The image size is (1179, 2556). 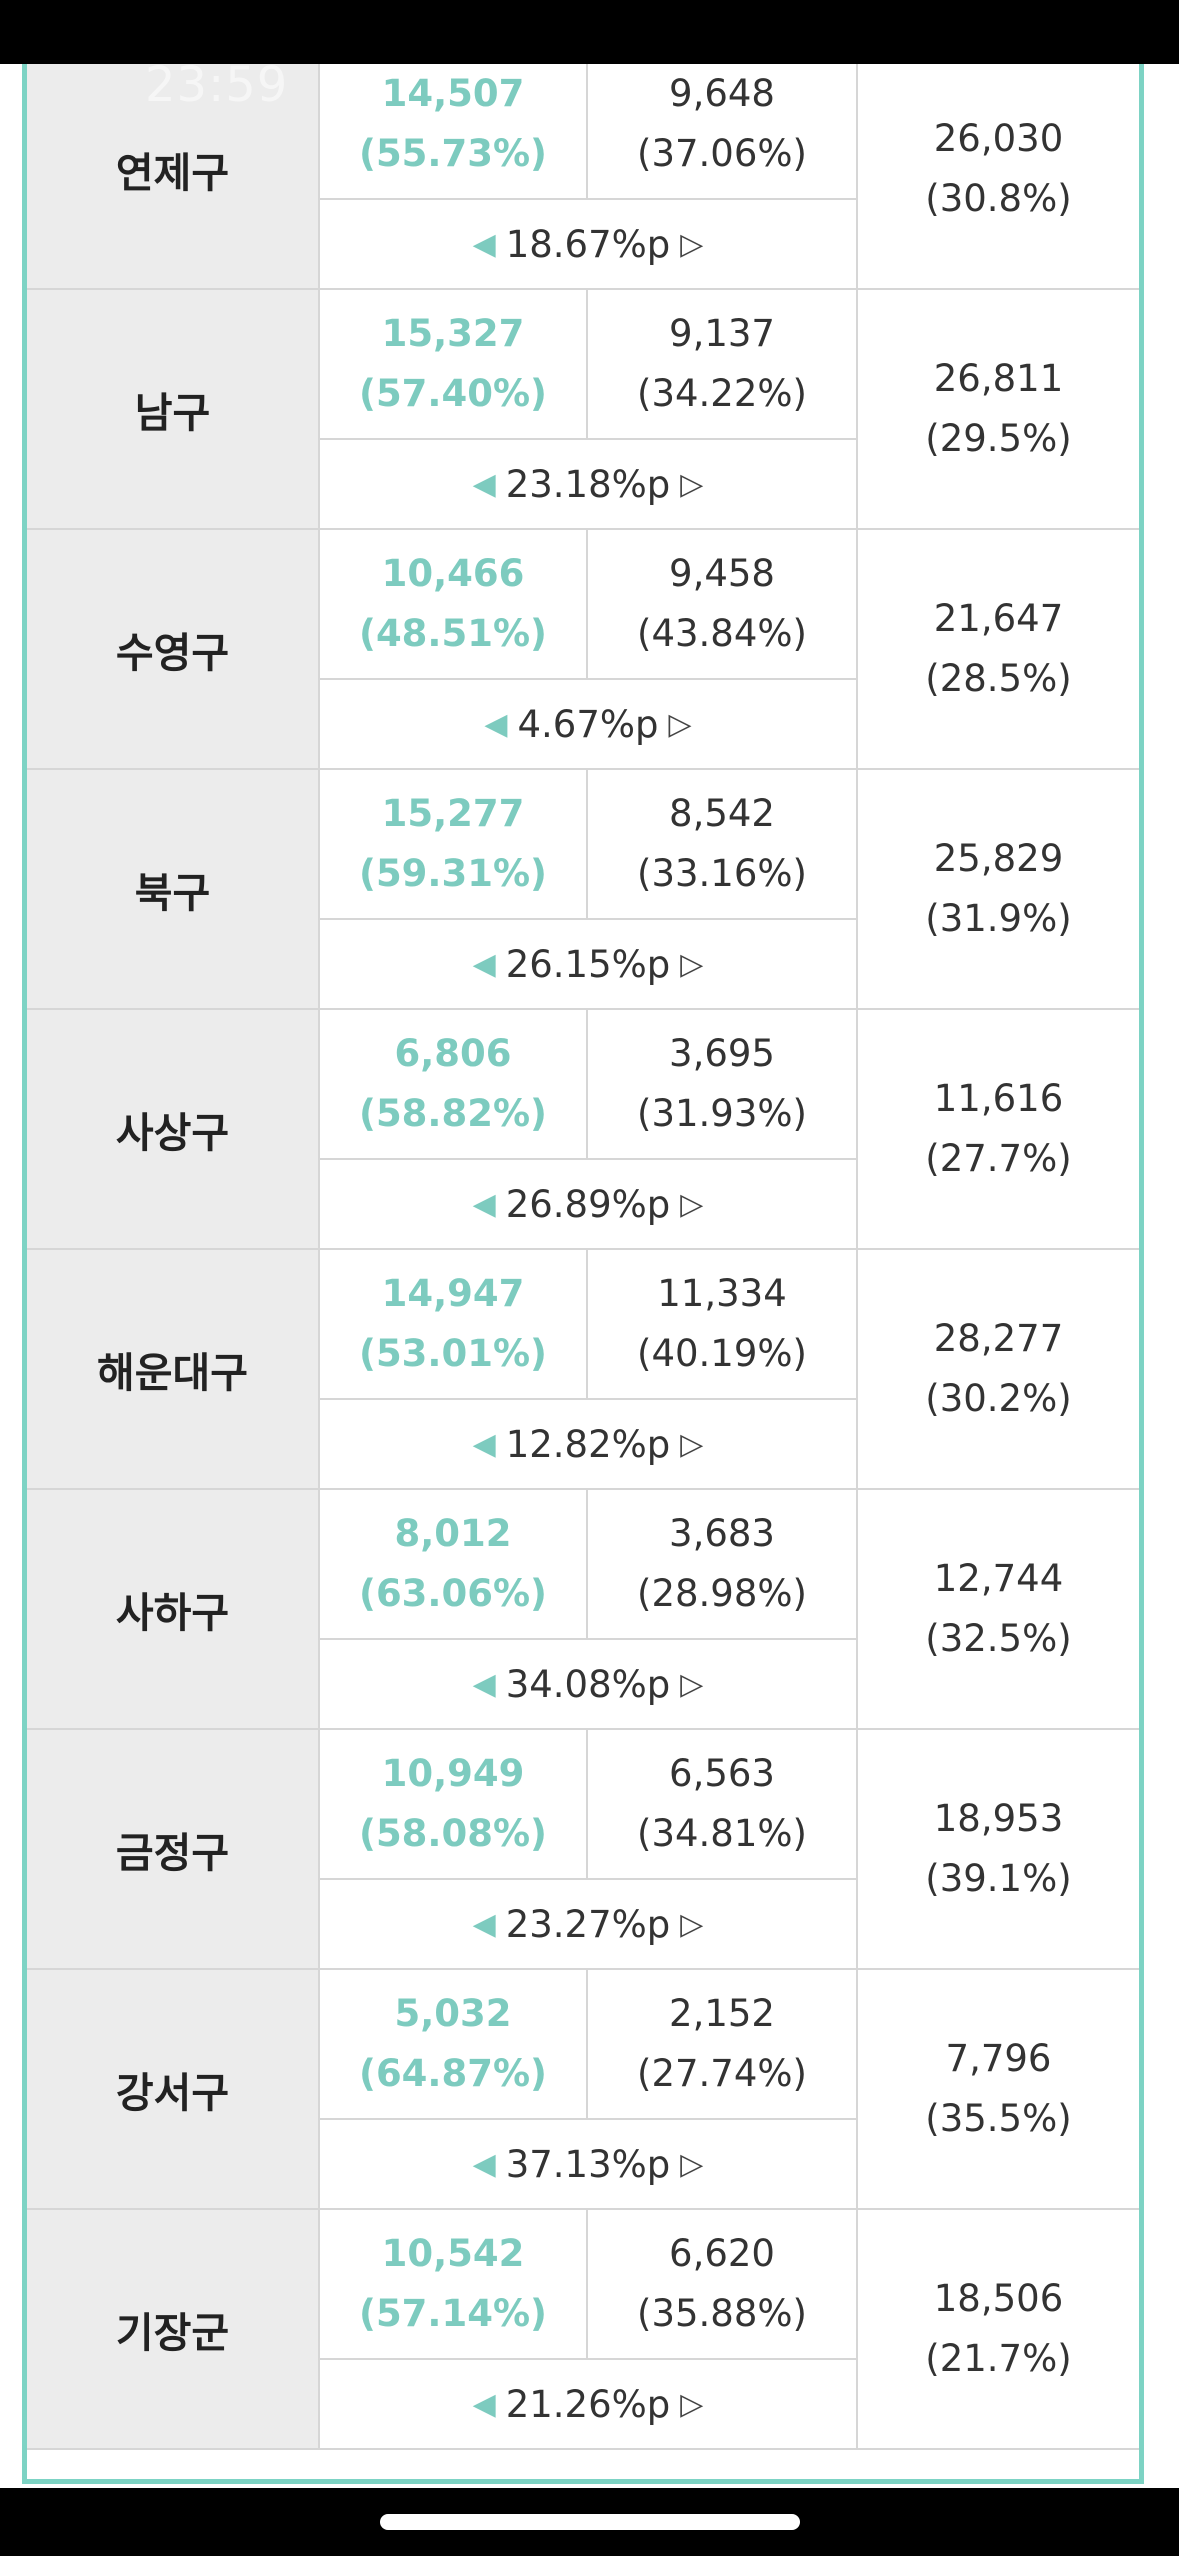 I want to click on district-name: 수영구, so click(x=173, y=649).